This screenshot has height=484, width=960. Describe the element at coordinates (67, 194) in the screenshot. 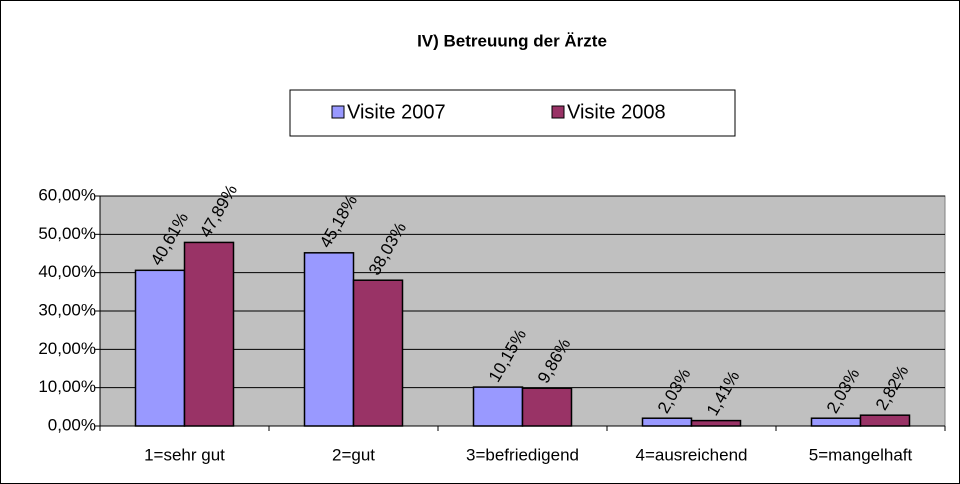

I see `y-tick-label: 60,00%` at that location.